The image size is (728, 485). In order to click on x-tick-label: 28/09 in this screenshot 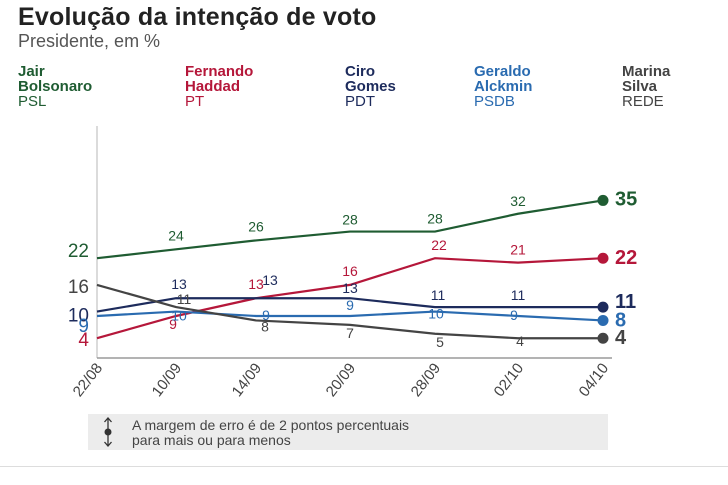, I will do `click(426, 380)`.